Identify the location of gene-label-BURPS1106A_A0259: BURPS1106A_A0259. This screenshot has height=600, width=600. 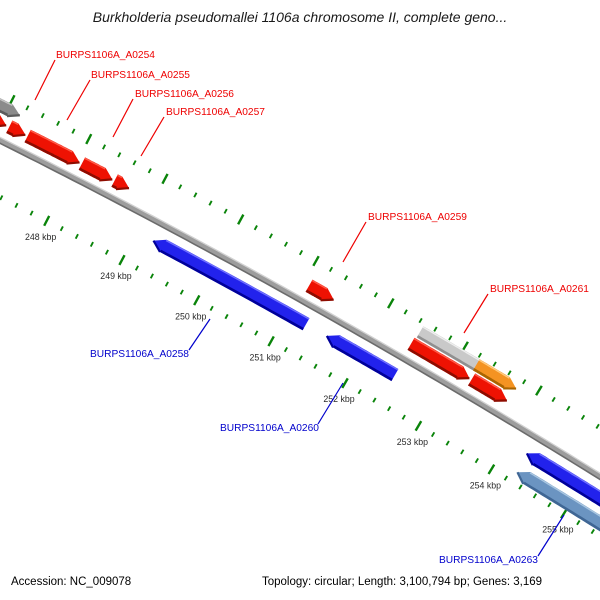
(417, 217).